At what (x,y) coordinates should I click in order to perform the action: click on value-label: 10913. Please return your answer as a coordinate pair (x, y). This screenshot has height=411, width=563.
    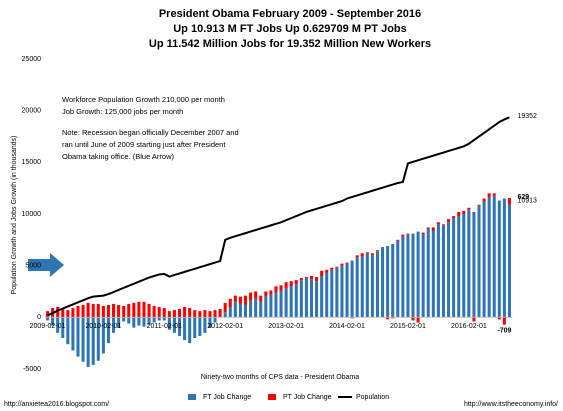
    Looking at the image, I should click on (527, 200).